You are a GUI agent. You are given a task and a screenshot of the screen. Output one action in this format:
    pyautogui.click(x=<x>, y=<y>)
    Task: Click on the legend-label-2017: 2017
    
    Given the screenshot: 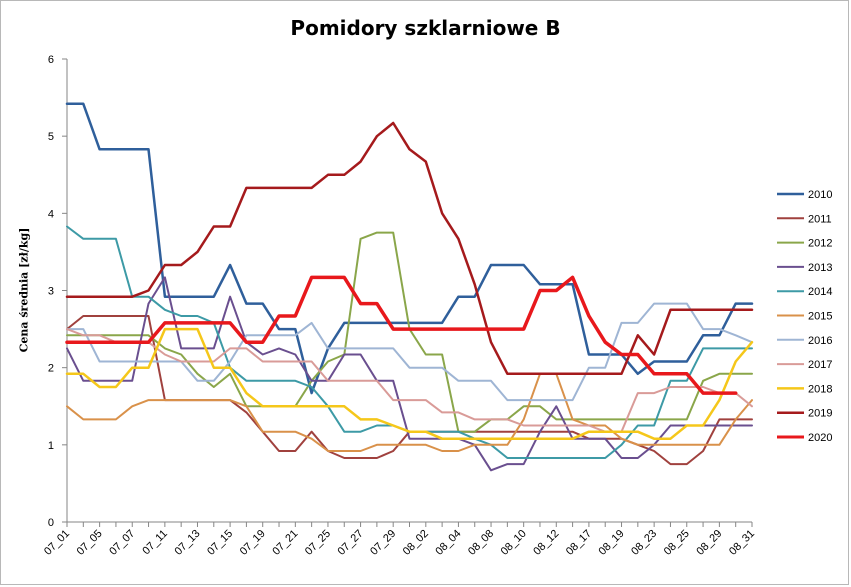 What is the action you would take?
    pyautogui.click(x=820, y=365)
    